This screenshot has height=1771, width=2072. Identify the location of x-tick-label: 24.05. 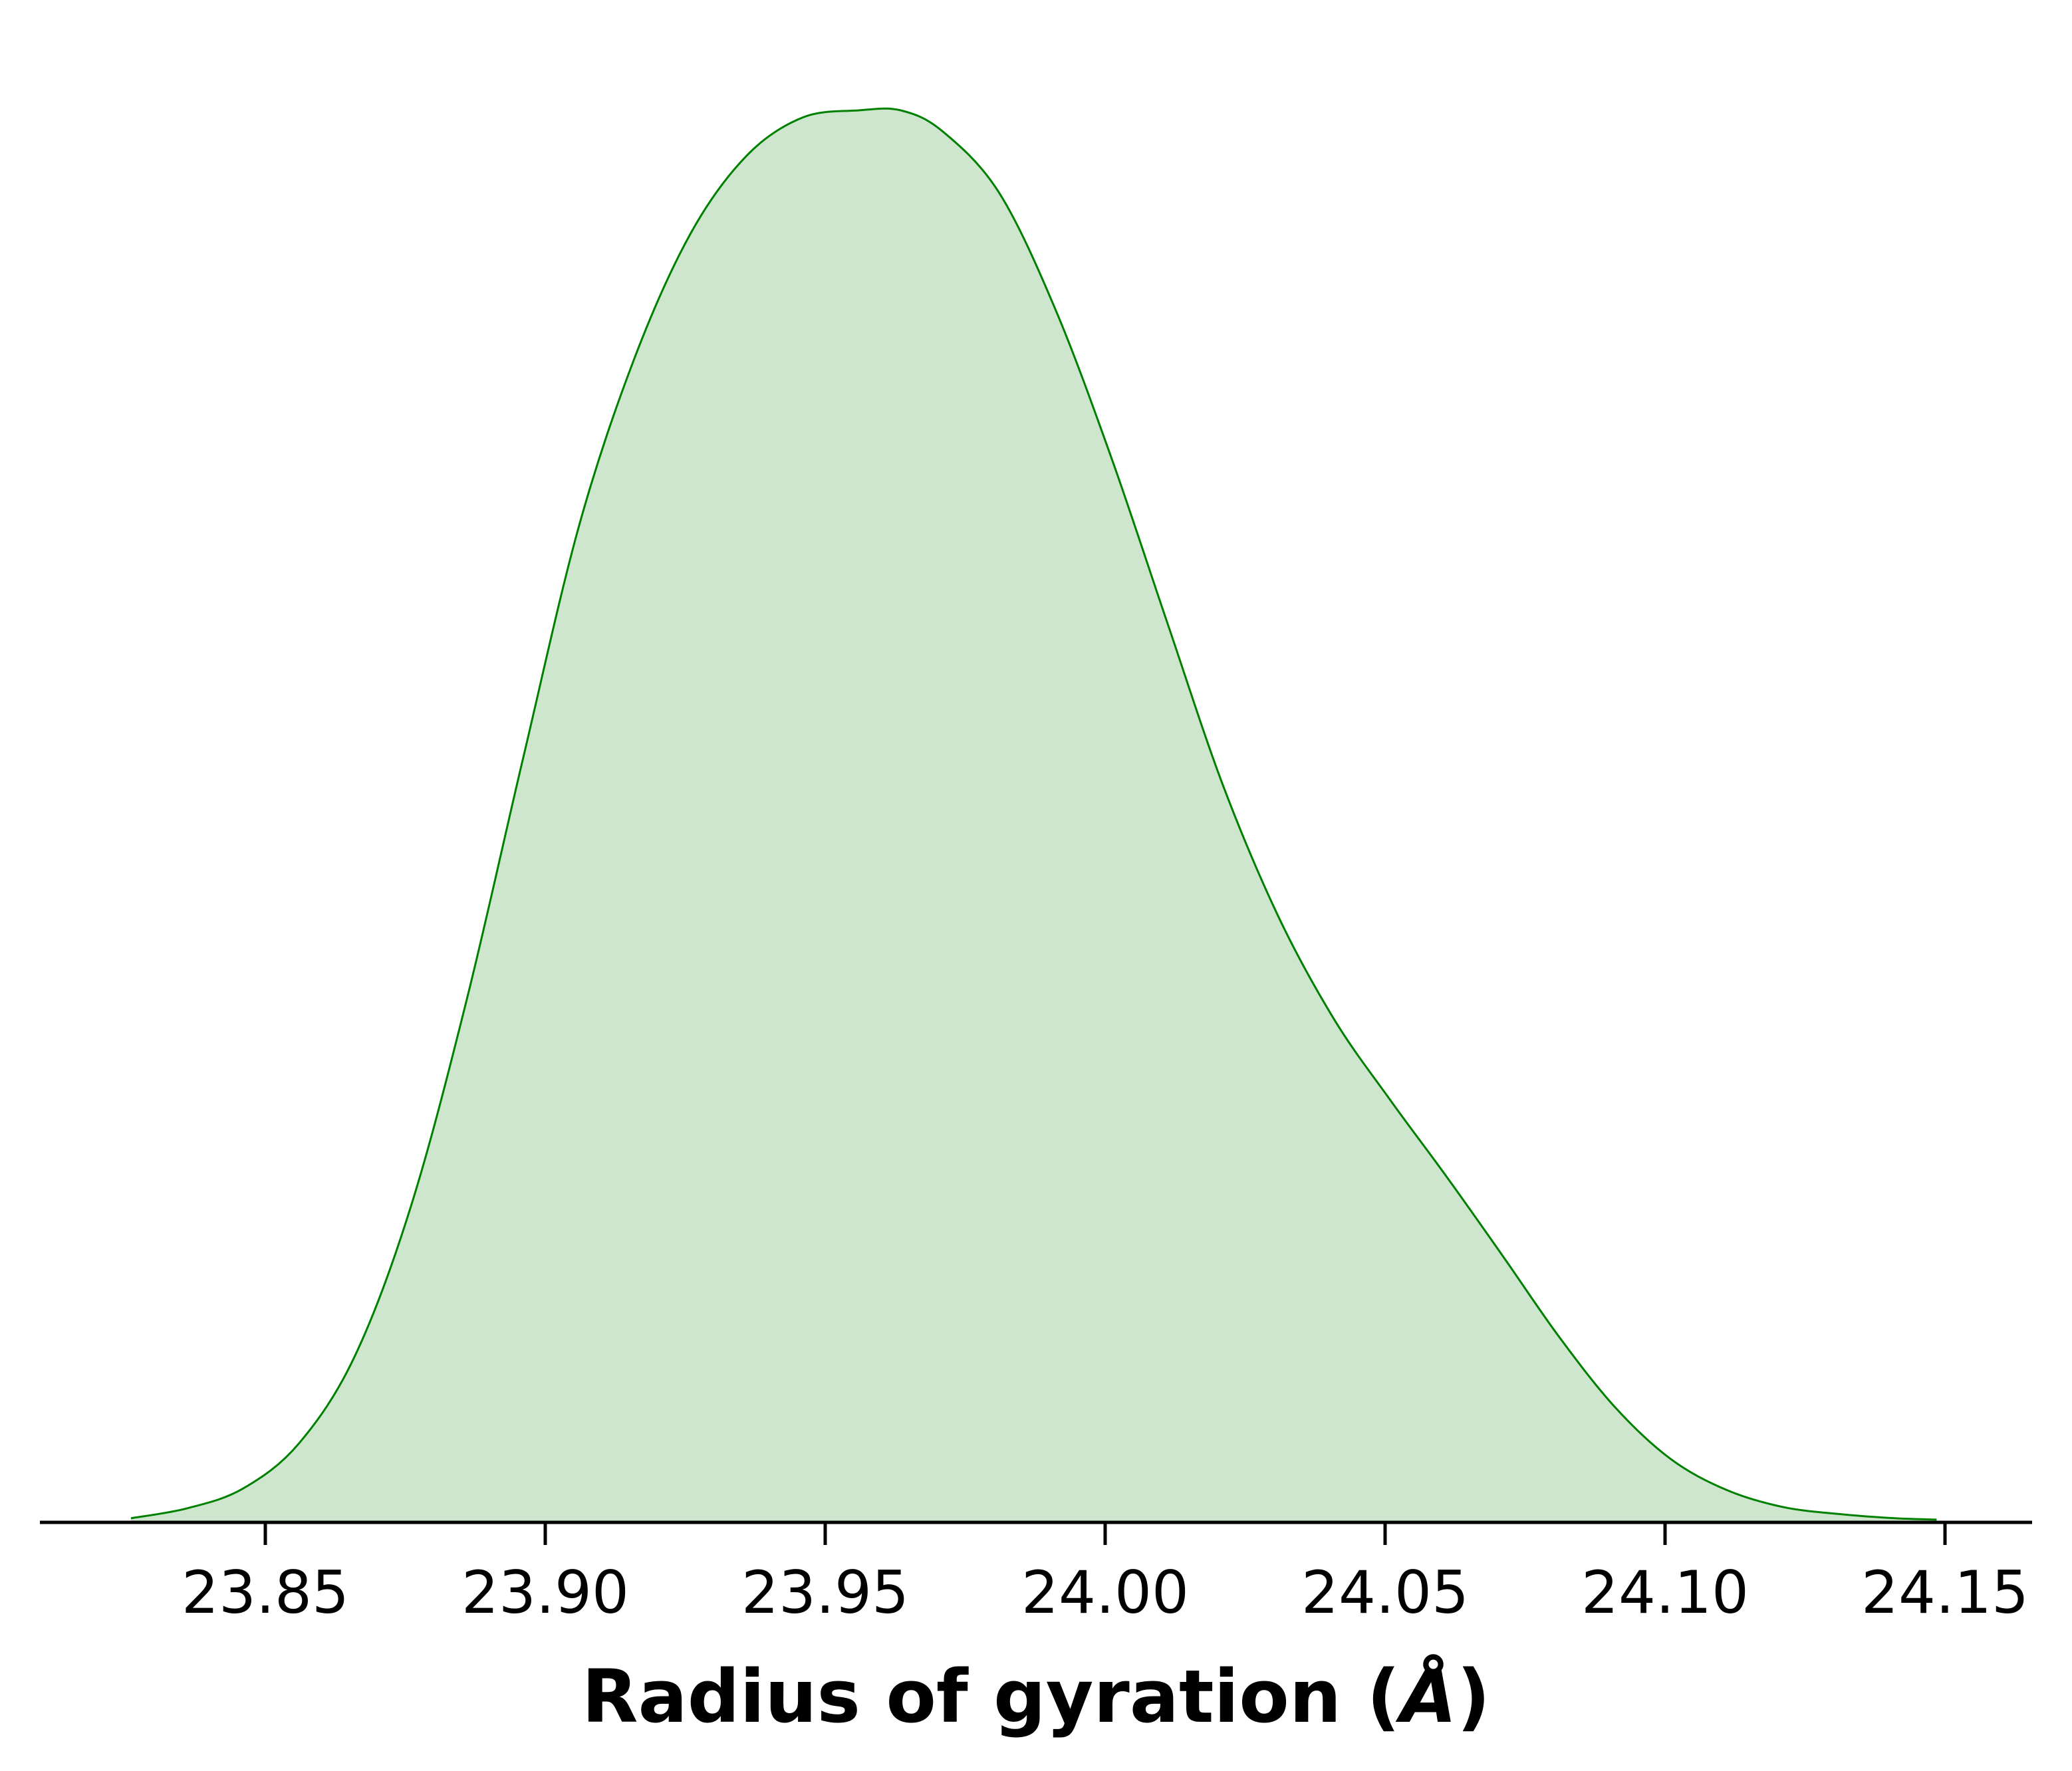
(1385, 1592).